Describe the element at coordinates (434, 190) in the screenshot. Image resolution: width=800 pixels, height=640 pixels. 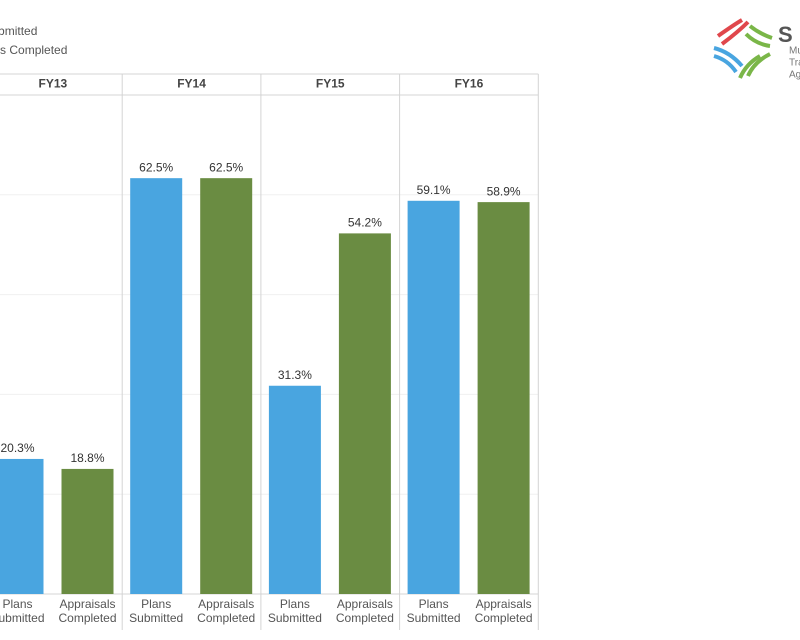
I see `value-label: 59.1%` at that location.